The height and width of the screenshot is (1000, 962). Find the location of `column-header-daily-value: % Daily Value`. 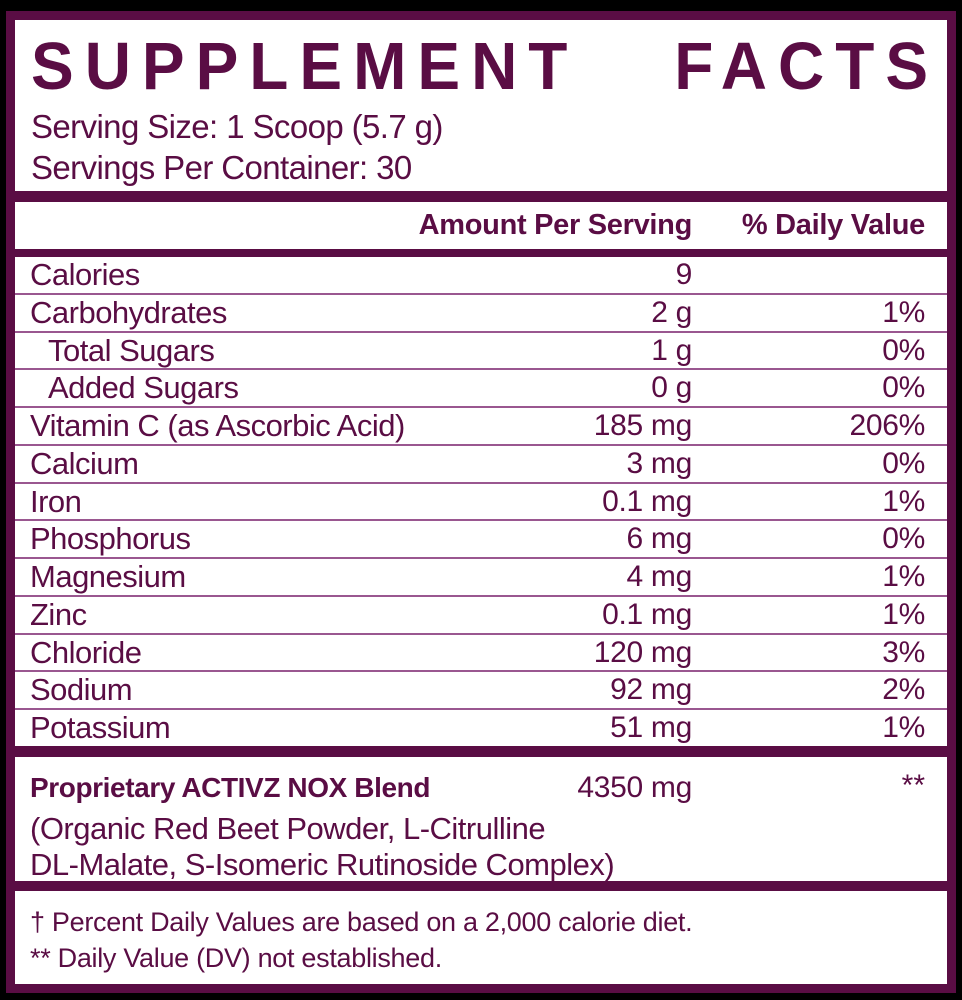

column-header-daily-value: % Daily Value is located at coordinates (833, 225).